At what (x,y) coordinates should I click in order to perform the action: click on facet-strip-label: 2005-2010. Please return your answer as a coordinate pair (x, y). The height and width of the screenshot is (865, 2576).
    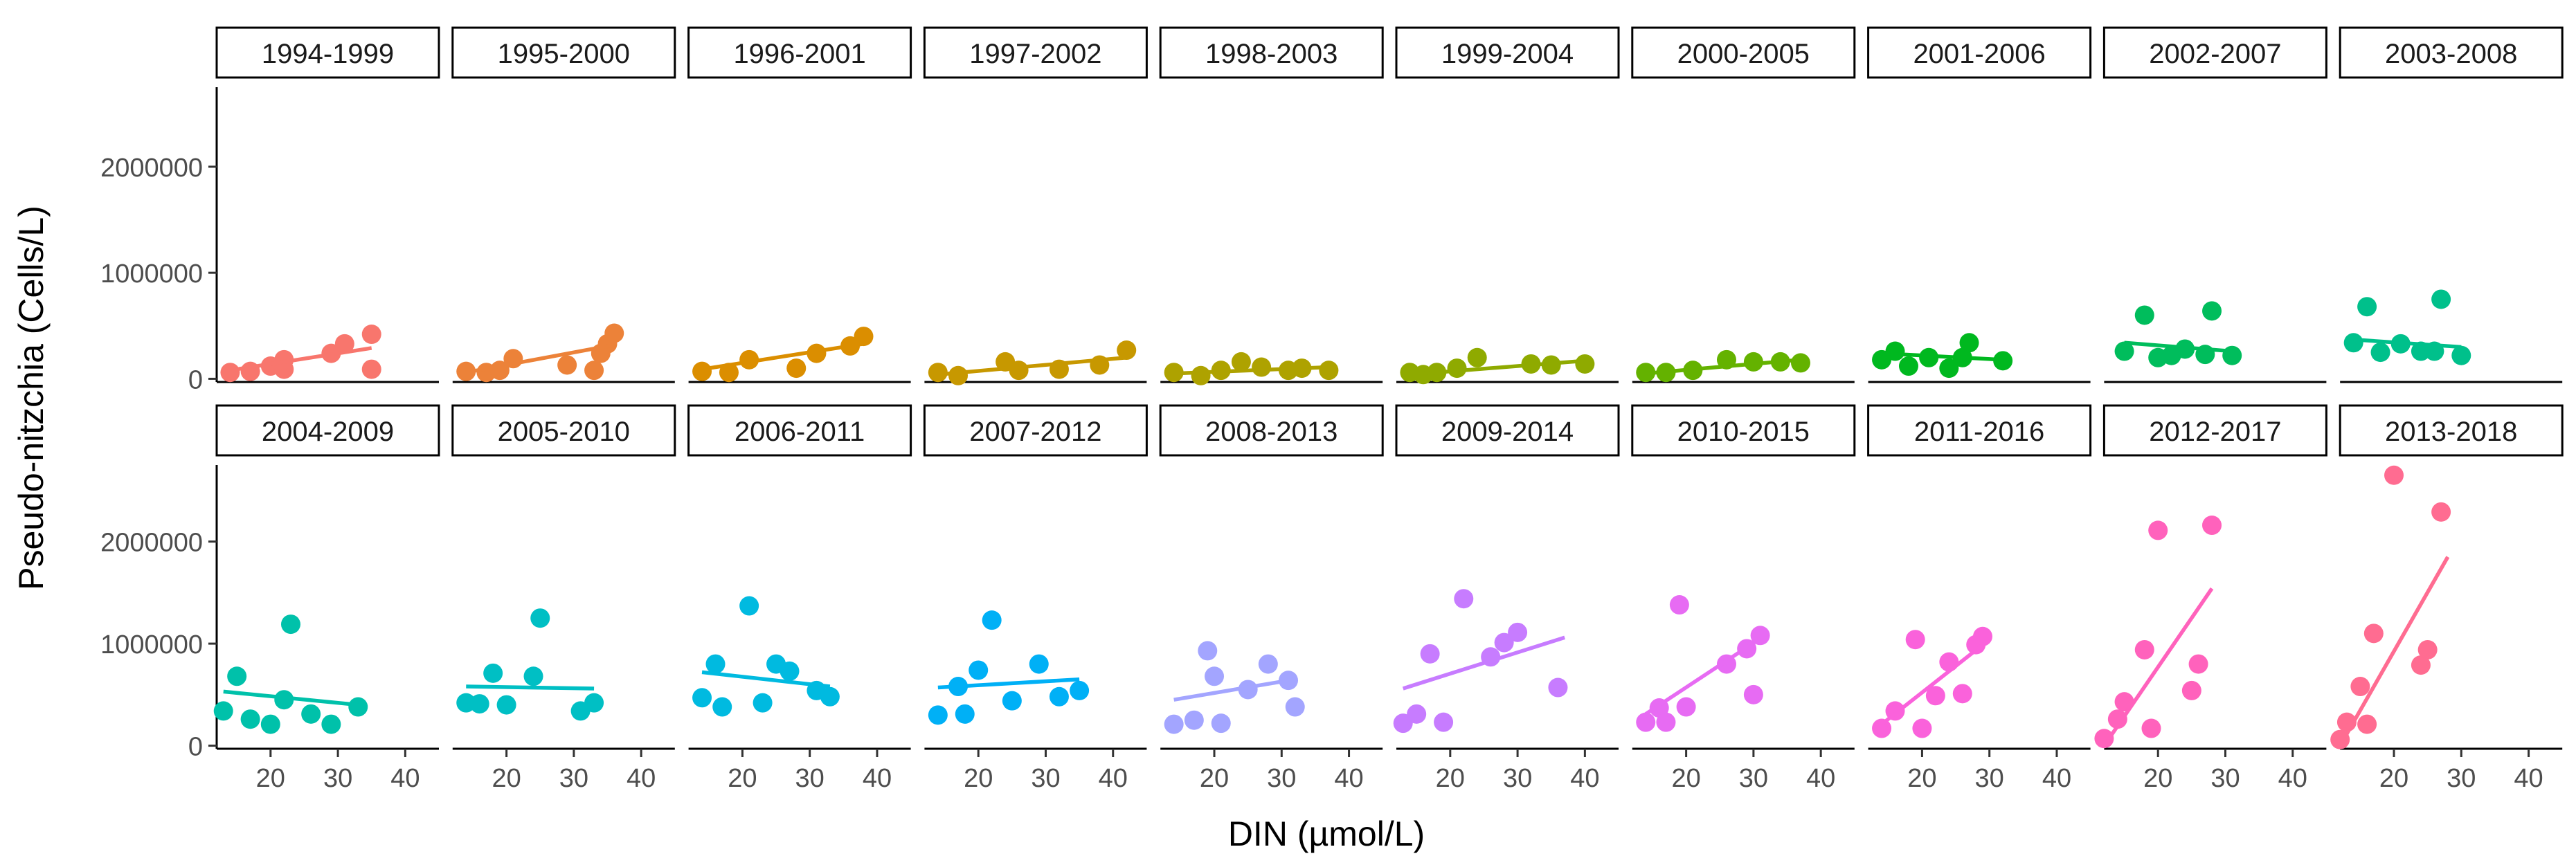
    Looking at the image, I should click on (564, 432).